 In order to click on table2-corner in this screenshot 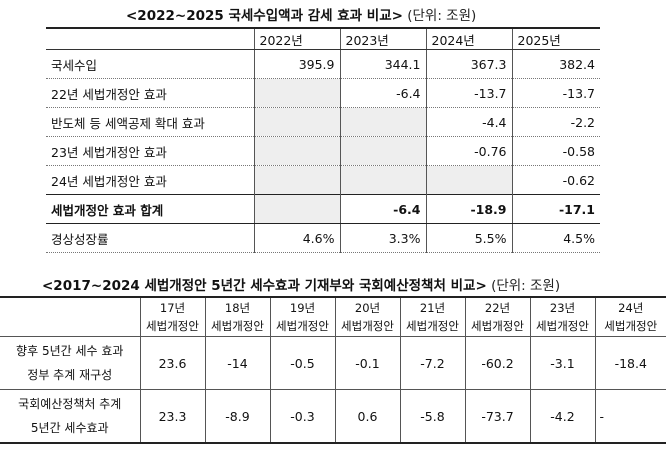, I will do `click(70, 316)`.